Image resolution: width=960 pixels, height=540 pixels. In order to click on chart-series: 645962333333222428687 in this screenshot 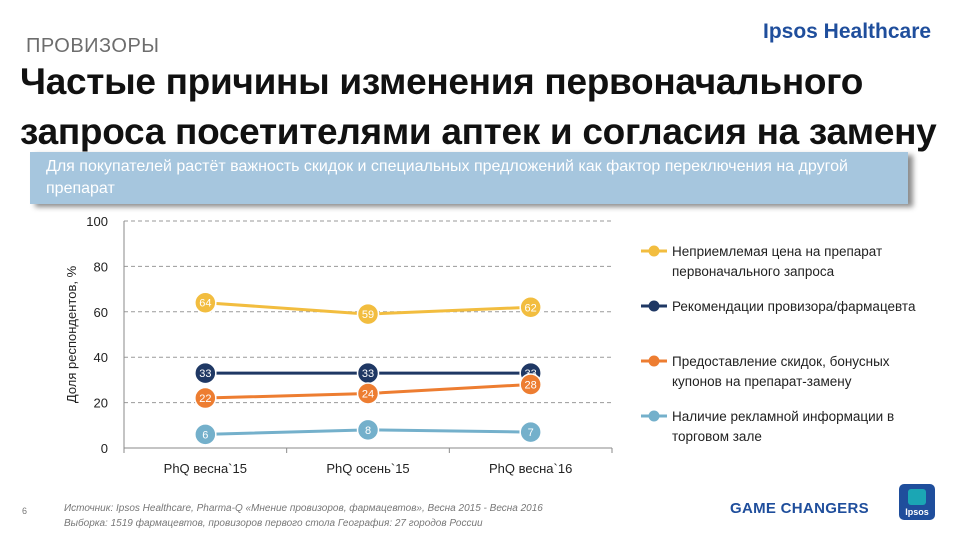, I will do `click(368, 368)`.